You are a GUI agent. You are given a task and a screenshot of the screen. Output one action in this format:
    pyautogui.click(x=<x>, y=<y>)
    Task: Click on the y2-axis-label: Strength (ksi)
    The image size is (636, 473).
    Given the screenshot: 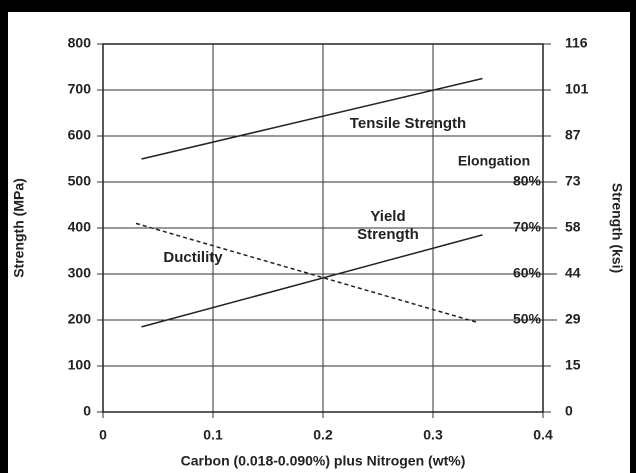 What is the action you would take?
    pyautogui.click(x=617, y=228)
    